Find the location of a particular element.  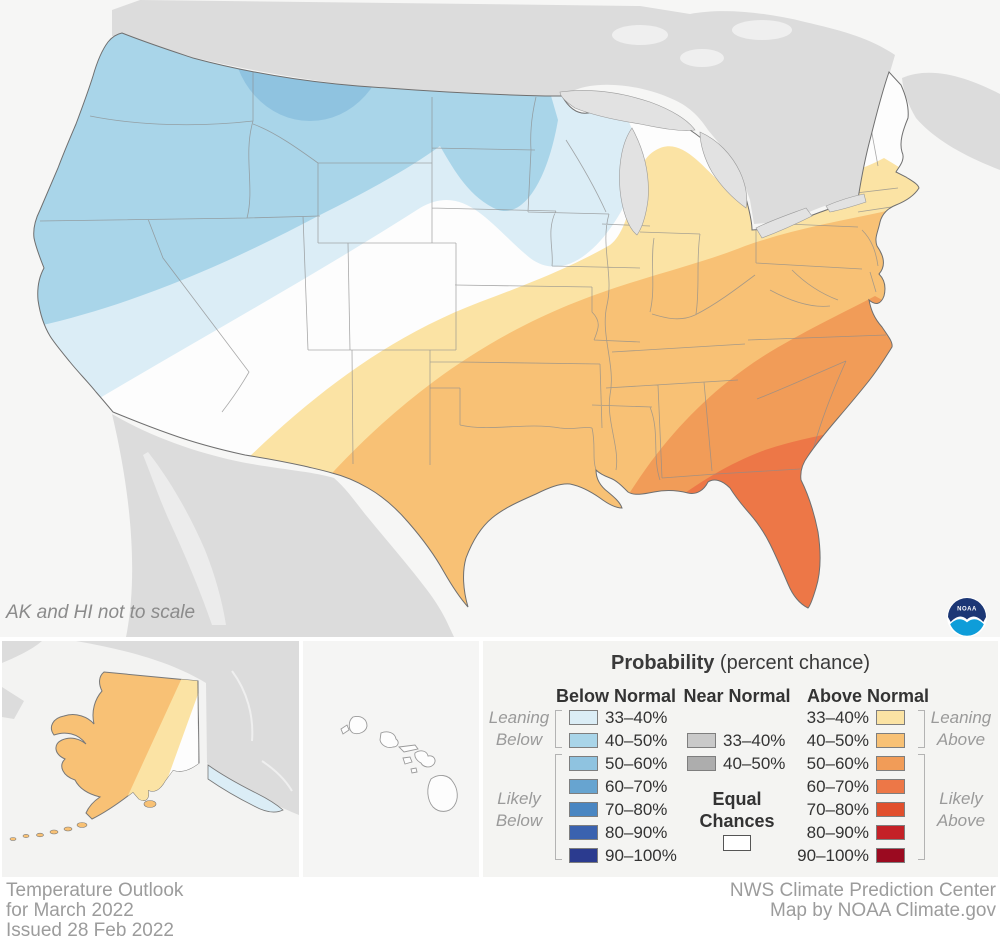

label-leaning-above: Leaning Above is located at coordinates (961, 728).